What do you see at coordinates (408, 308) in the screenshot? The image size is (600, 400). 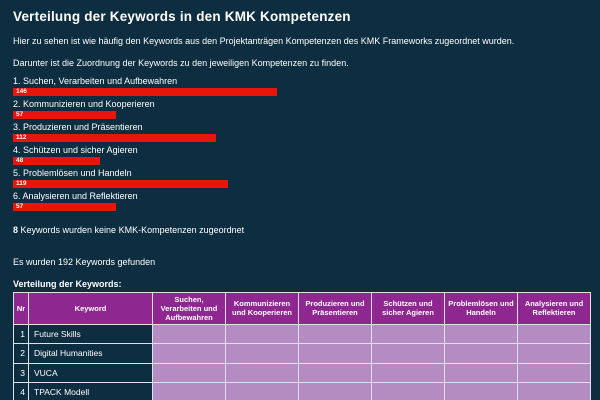 I see `column-header: Schützen und sicher Agieren` at bounding box center [408, 308].